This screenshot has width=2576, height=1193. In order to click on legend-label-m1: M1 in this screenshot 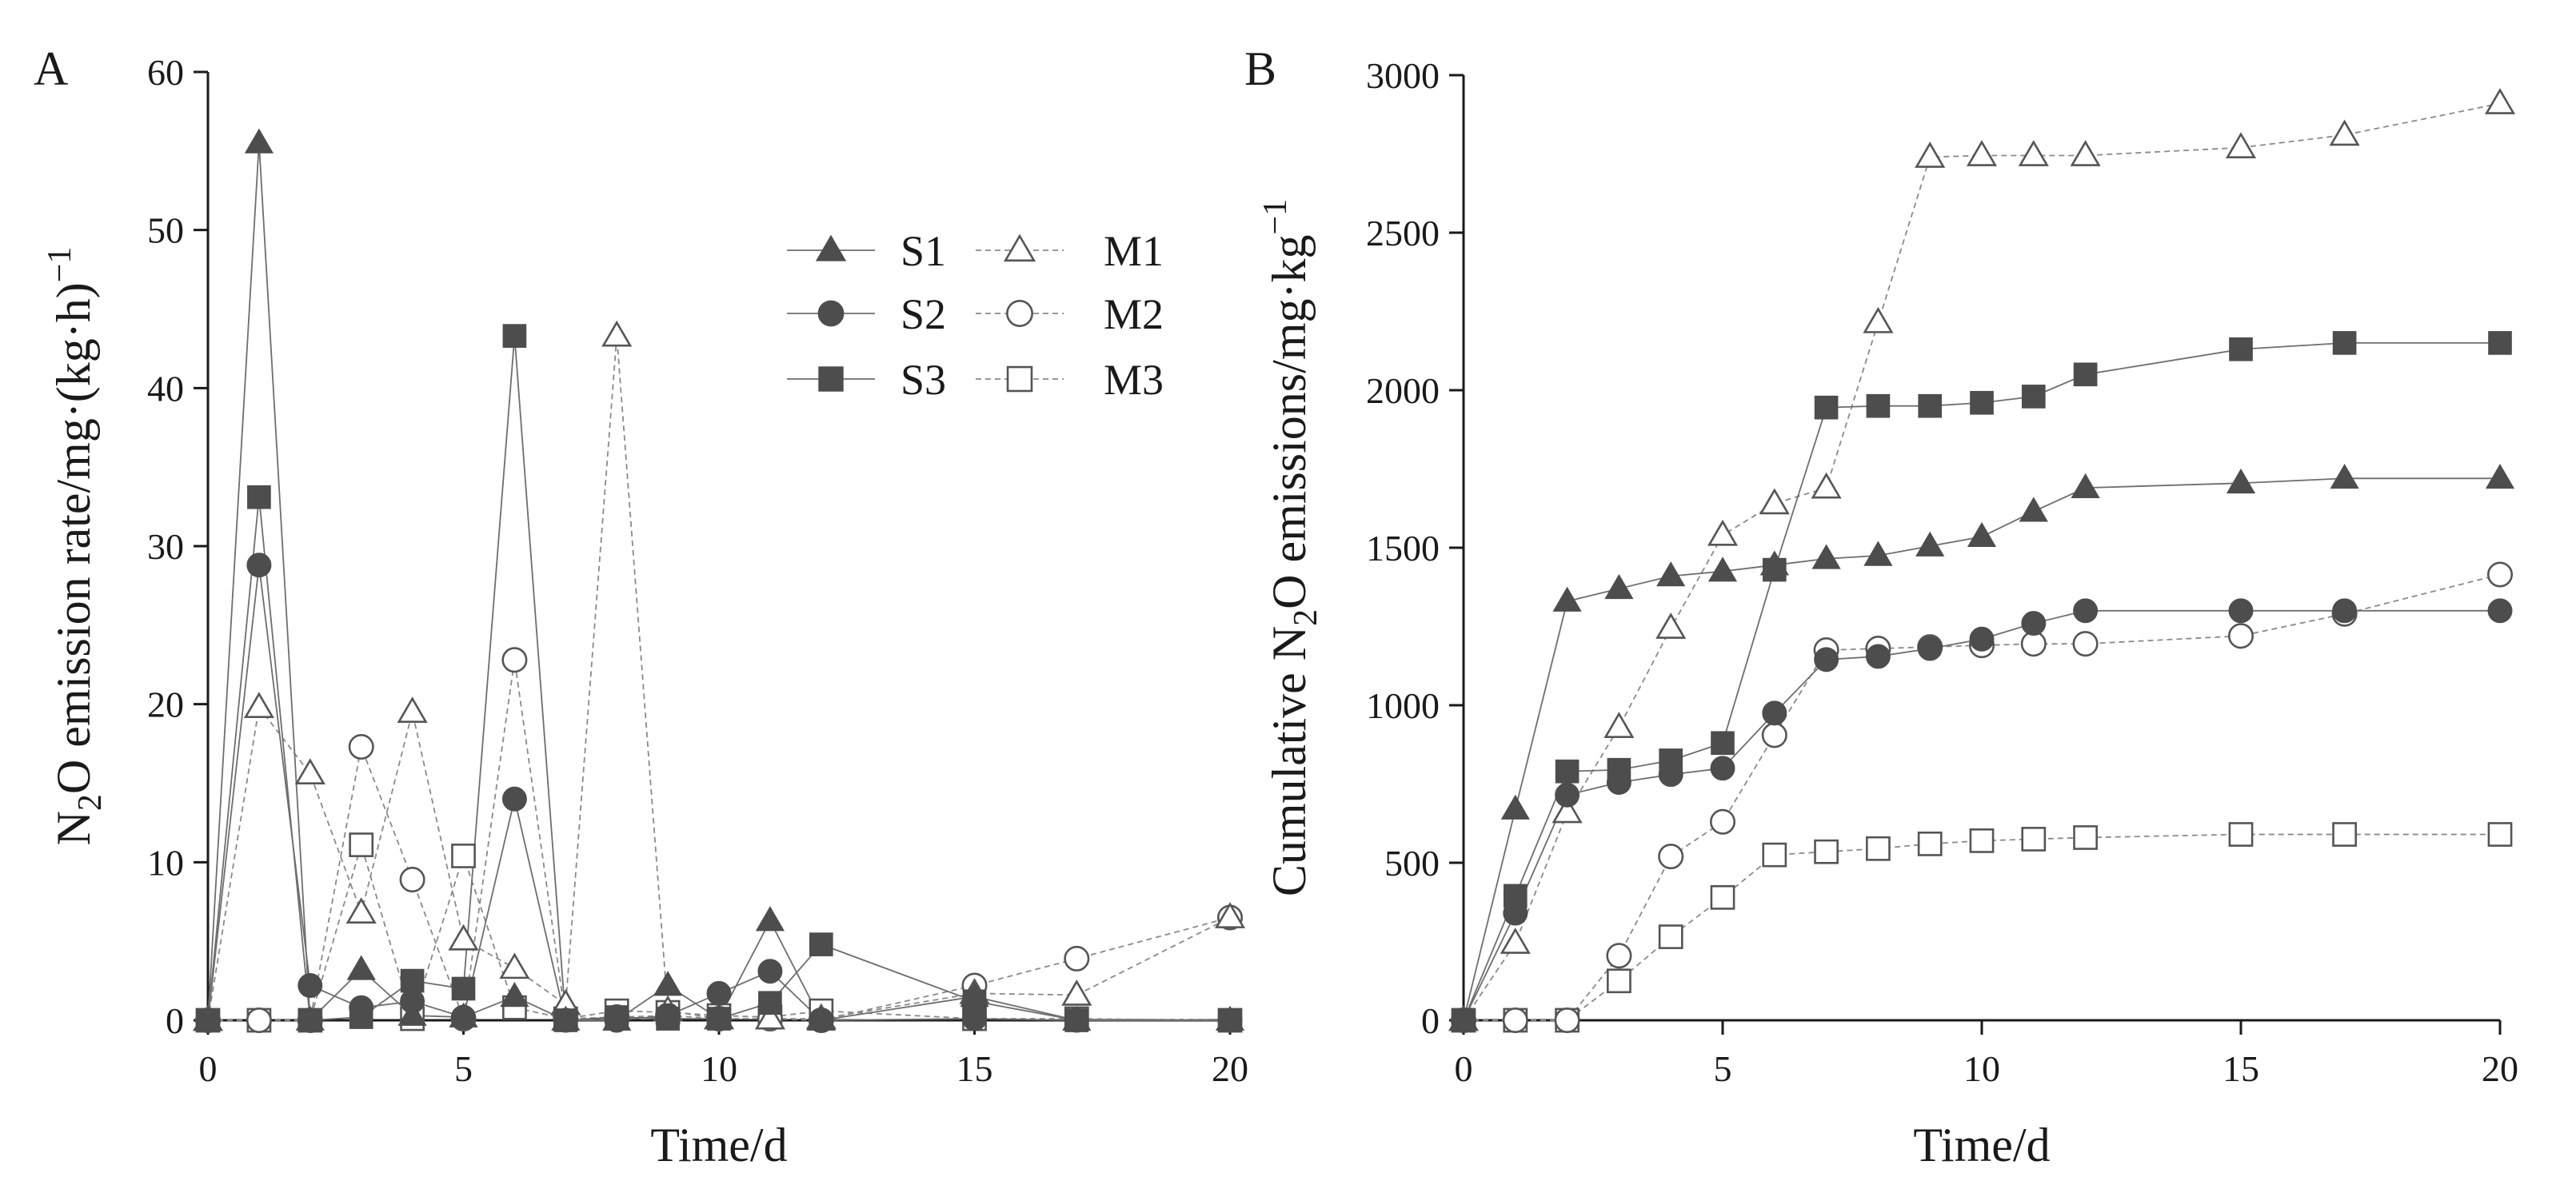, I will do `click(1134, 251)`.